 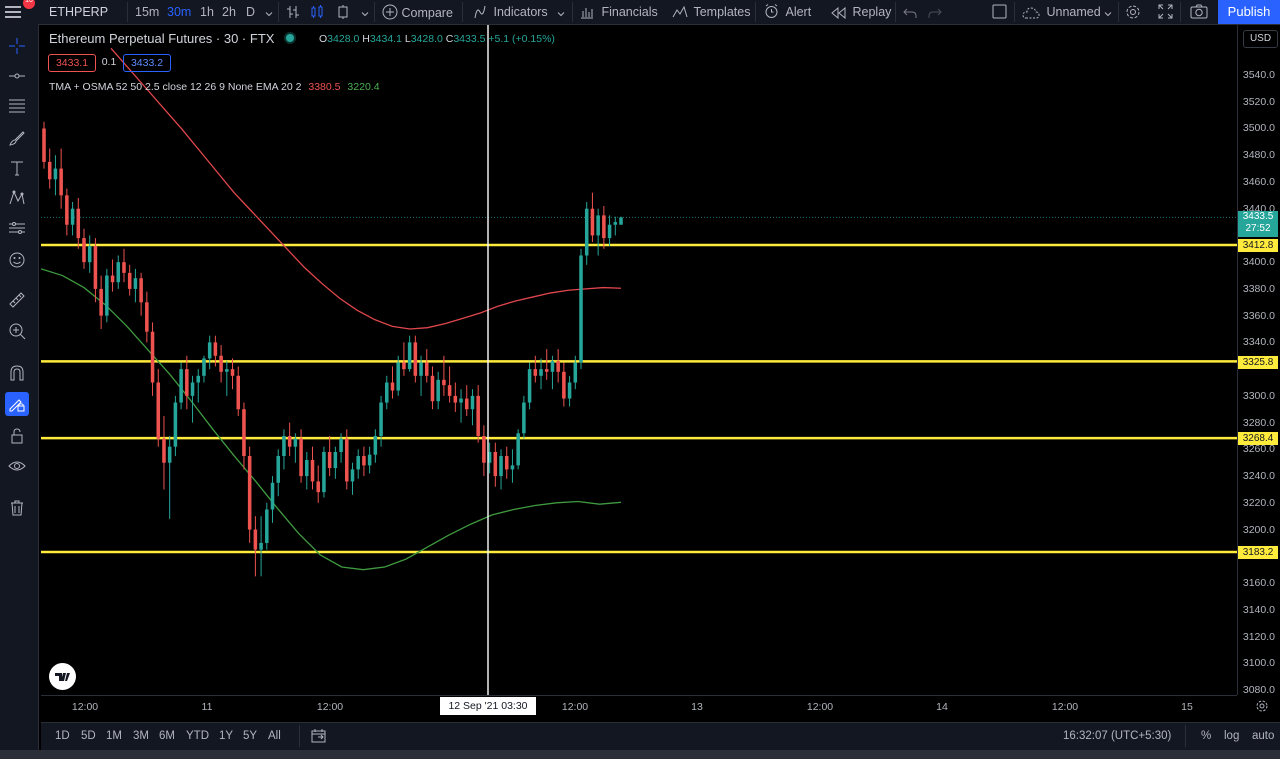 What do you see at coordinates (1258, 342) in the screenshot?
I see `price-tick: 3340.0` at bounding box center [1258, 342].